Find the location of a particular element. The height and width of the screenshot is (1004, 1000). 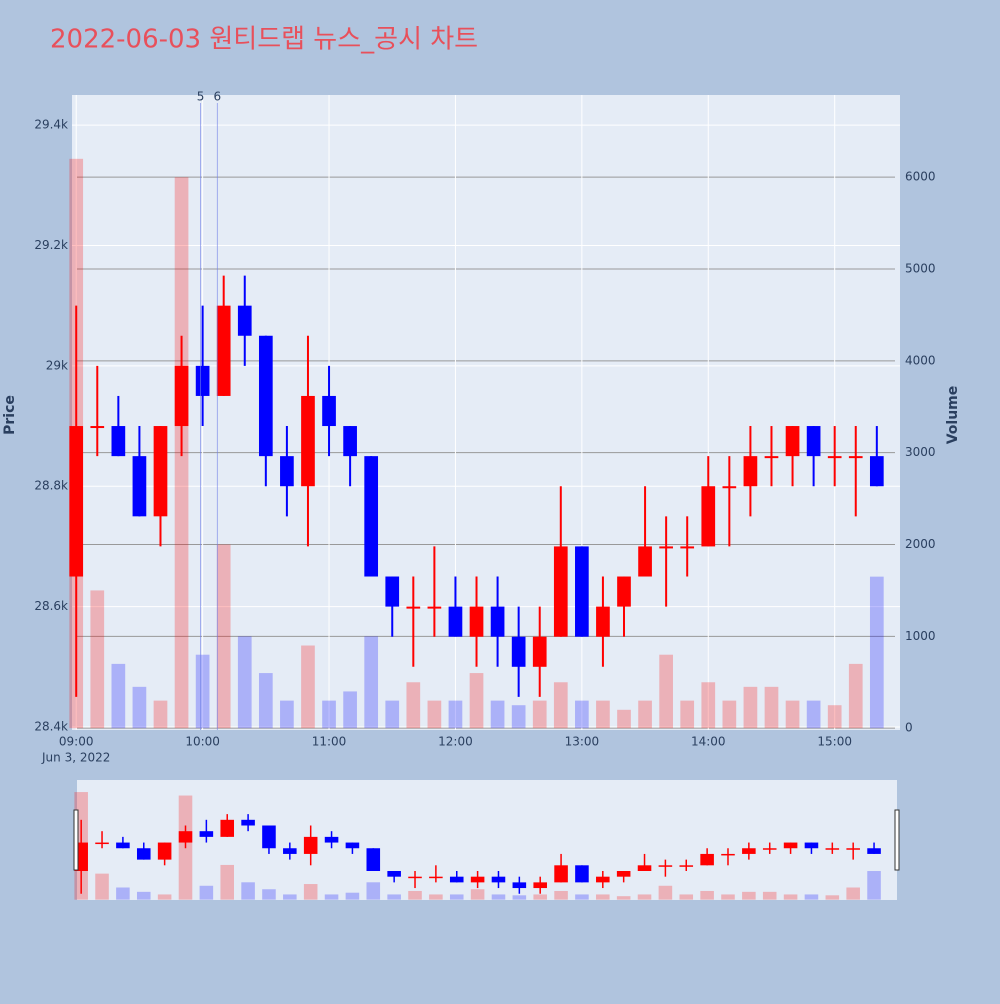

x-tick-label: 14:00 is located at coordinates (708, 742).